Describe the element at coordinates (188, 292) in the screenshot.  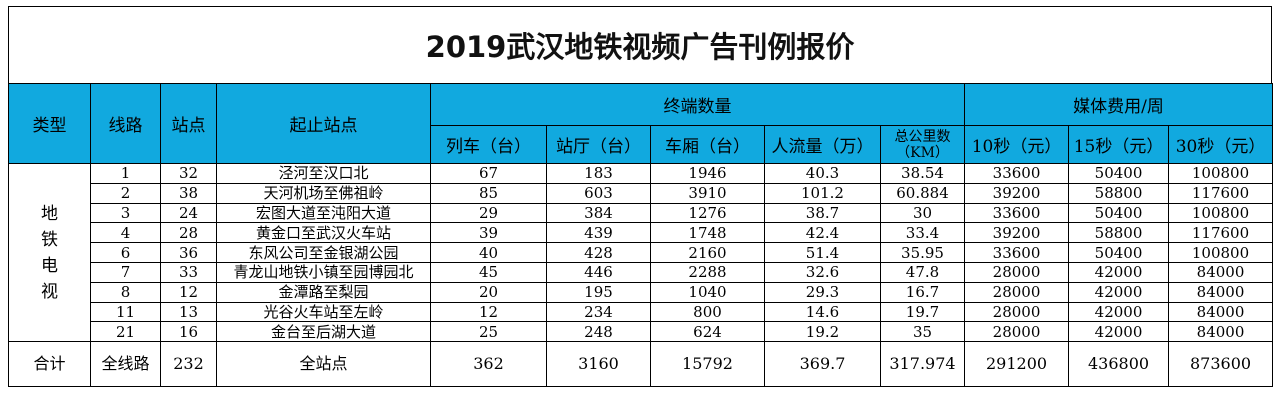
I see `cell-stations: 12` at that location.